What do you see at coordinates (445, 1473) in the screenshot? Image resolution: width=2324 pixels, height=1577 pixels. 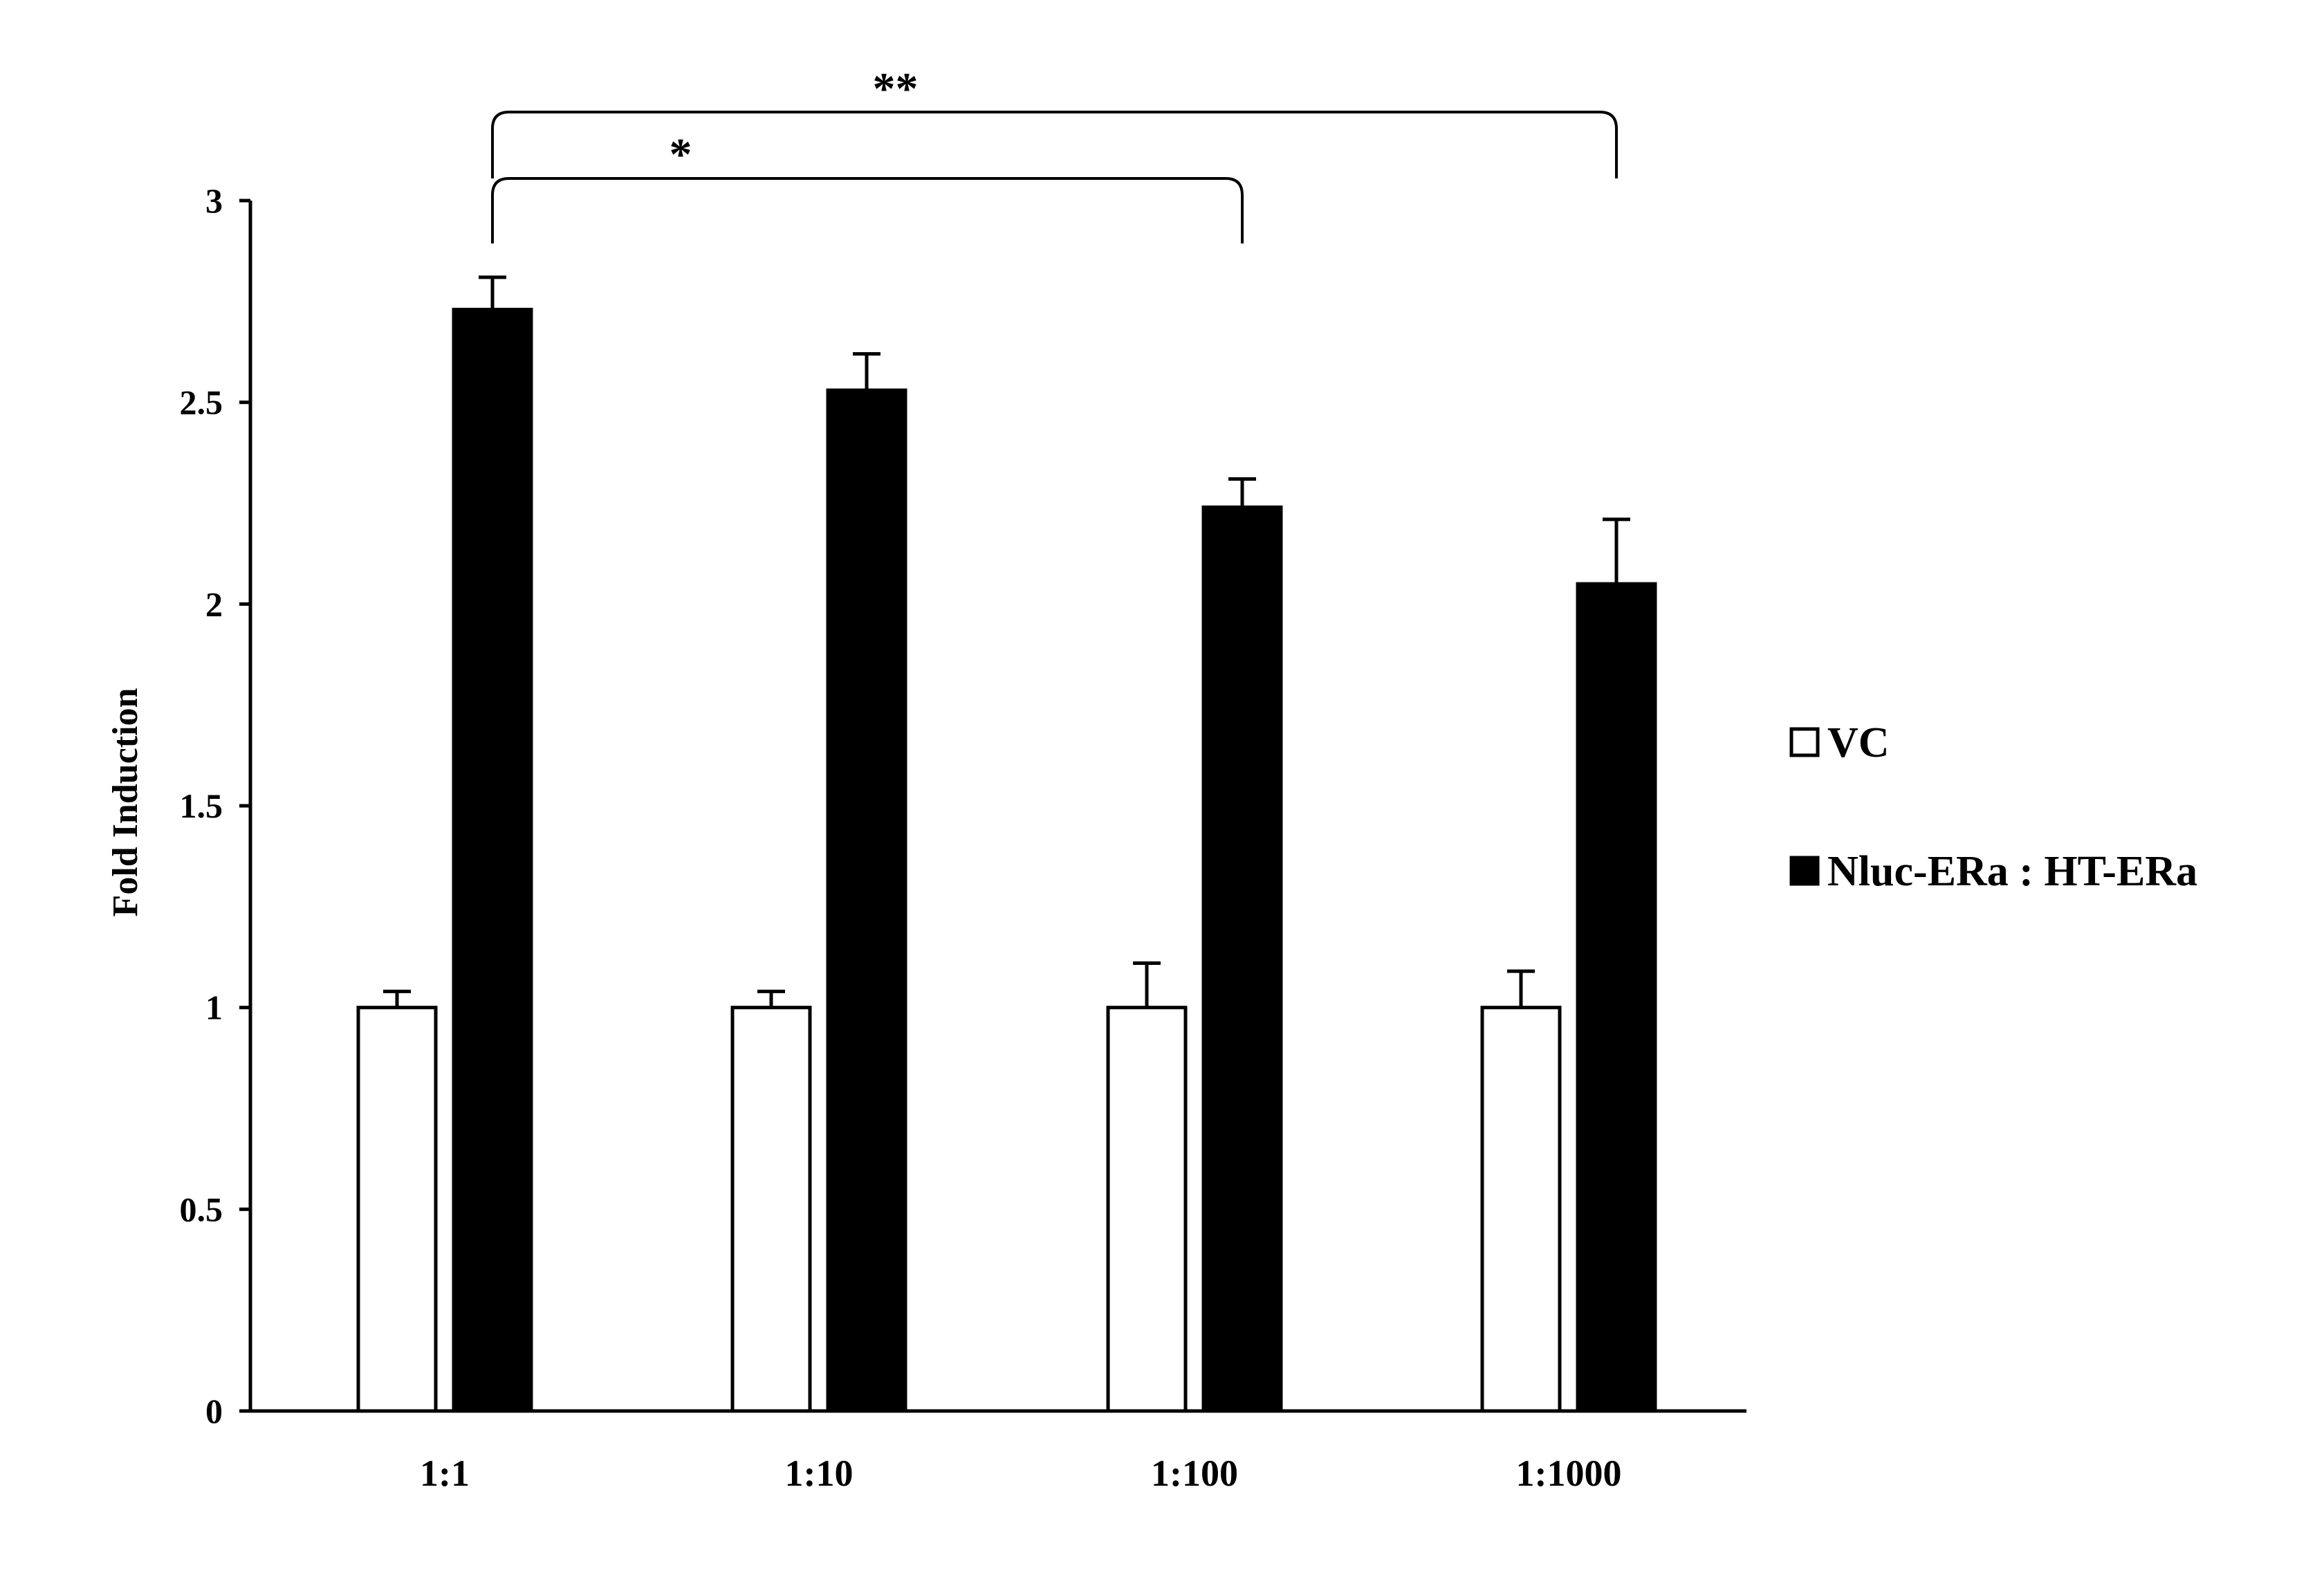 I see `x-tick-label: 1:1` at bounding box center [445, 1473].